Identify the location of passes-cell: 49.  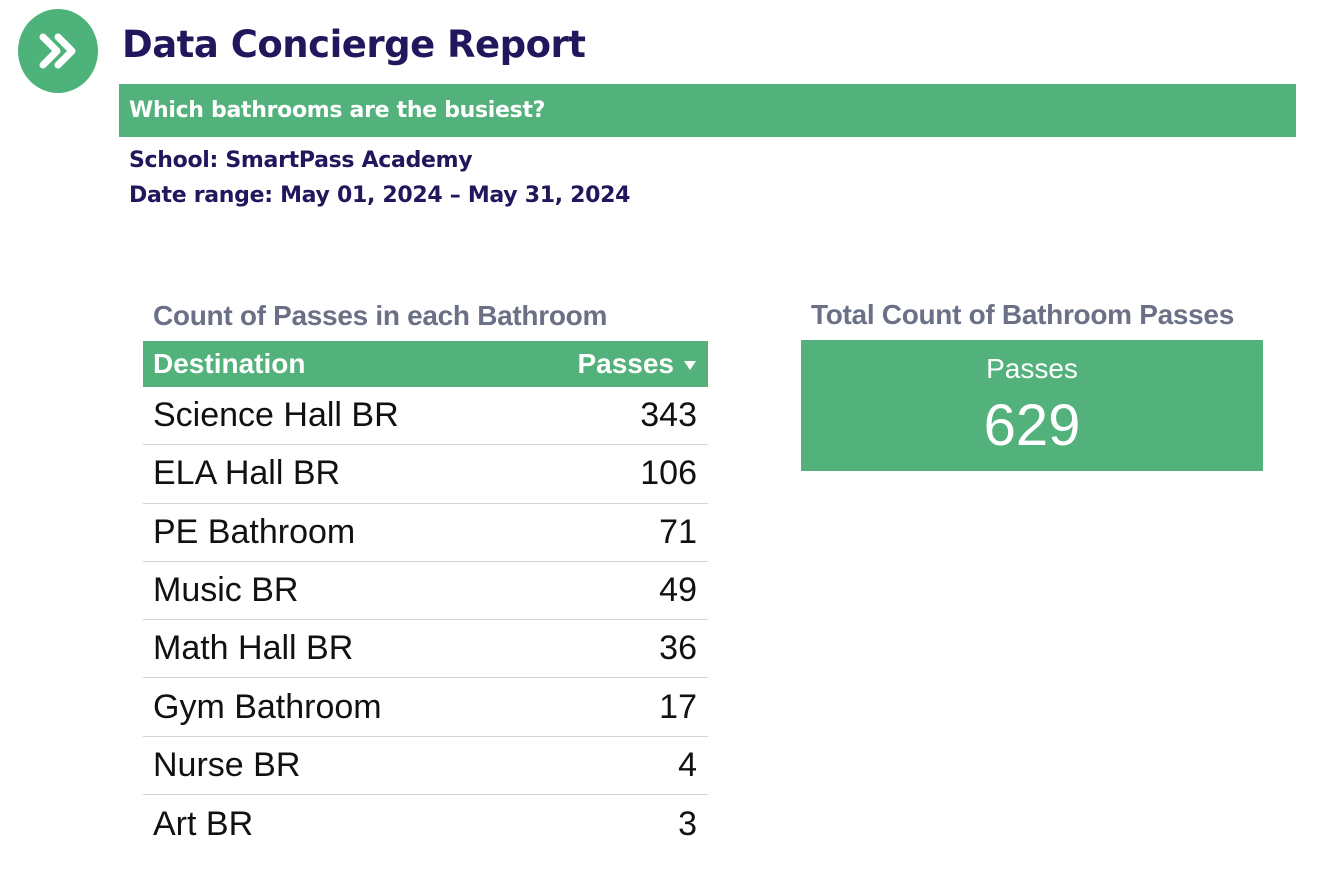
(678, 590).